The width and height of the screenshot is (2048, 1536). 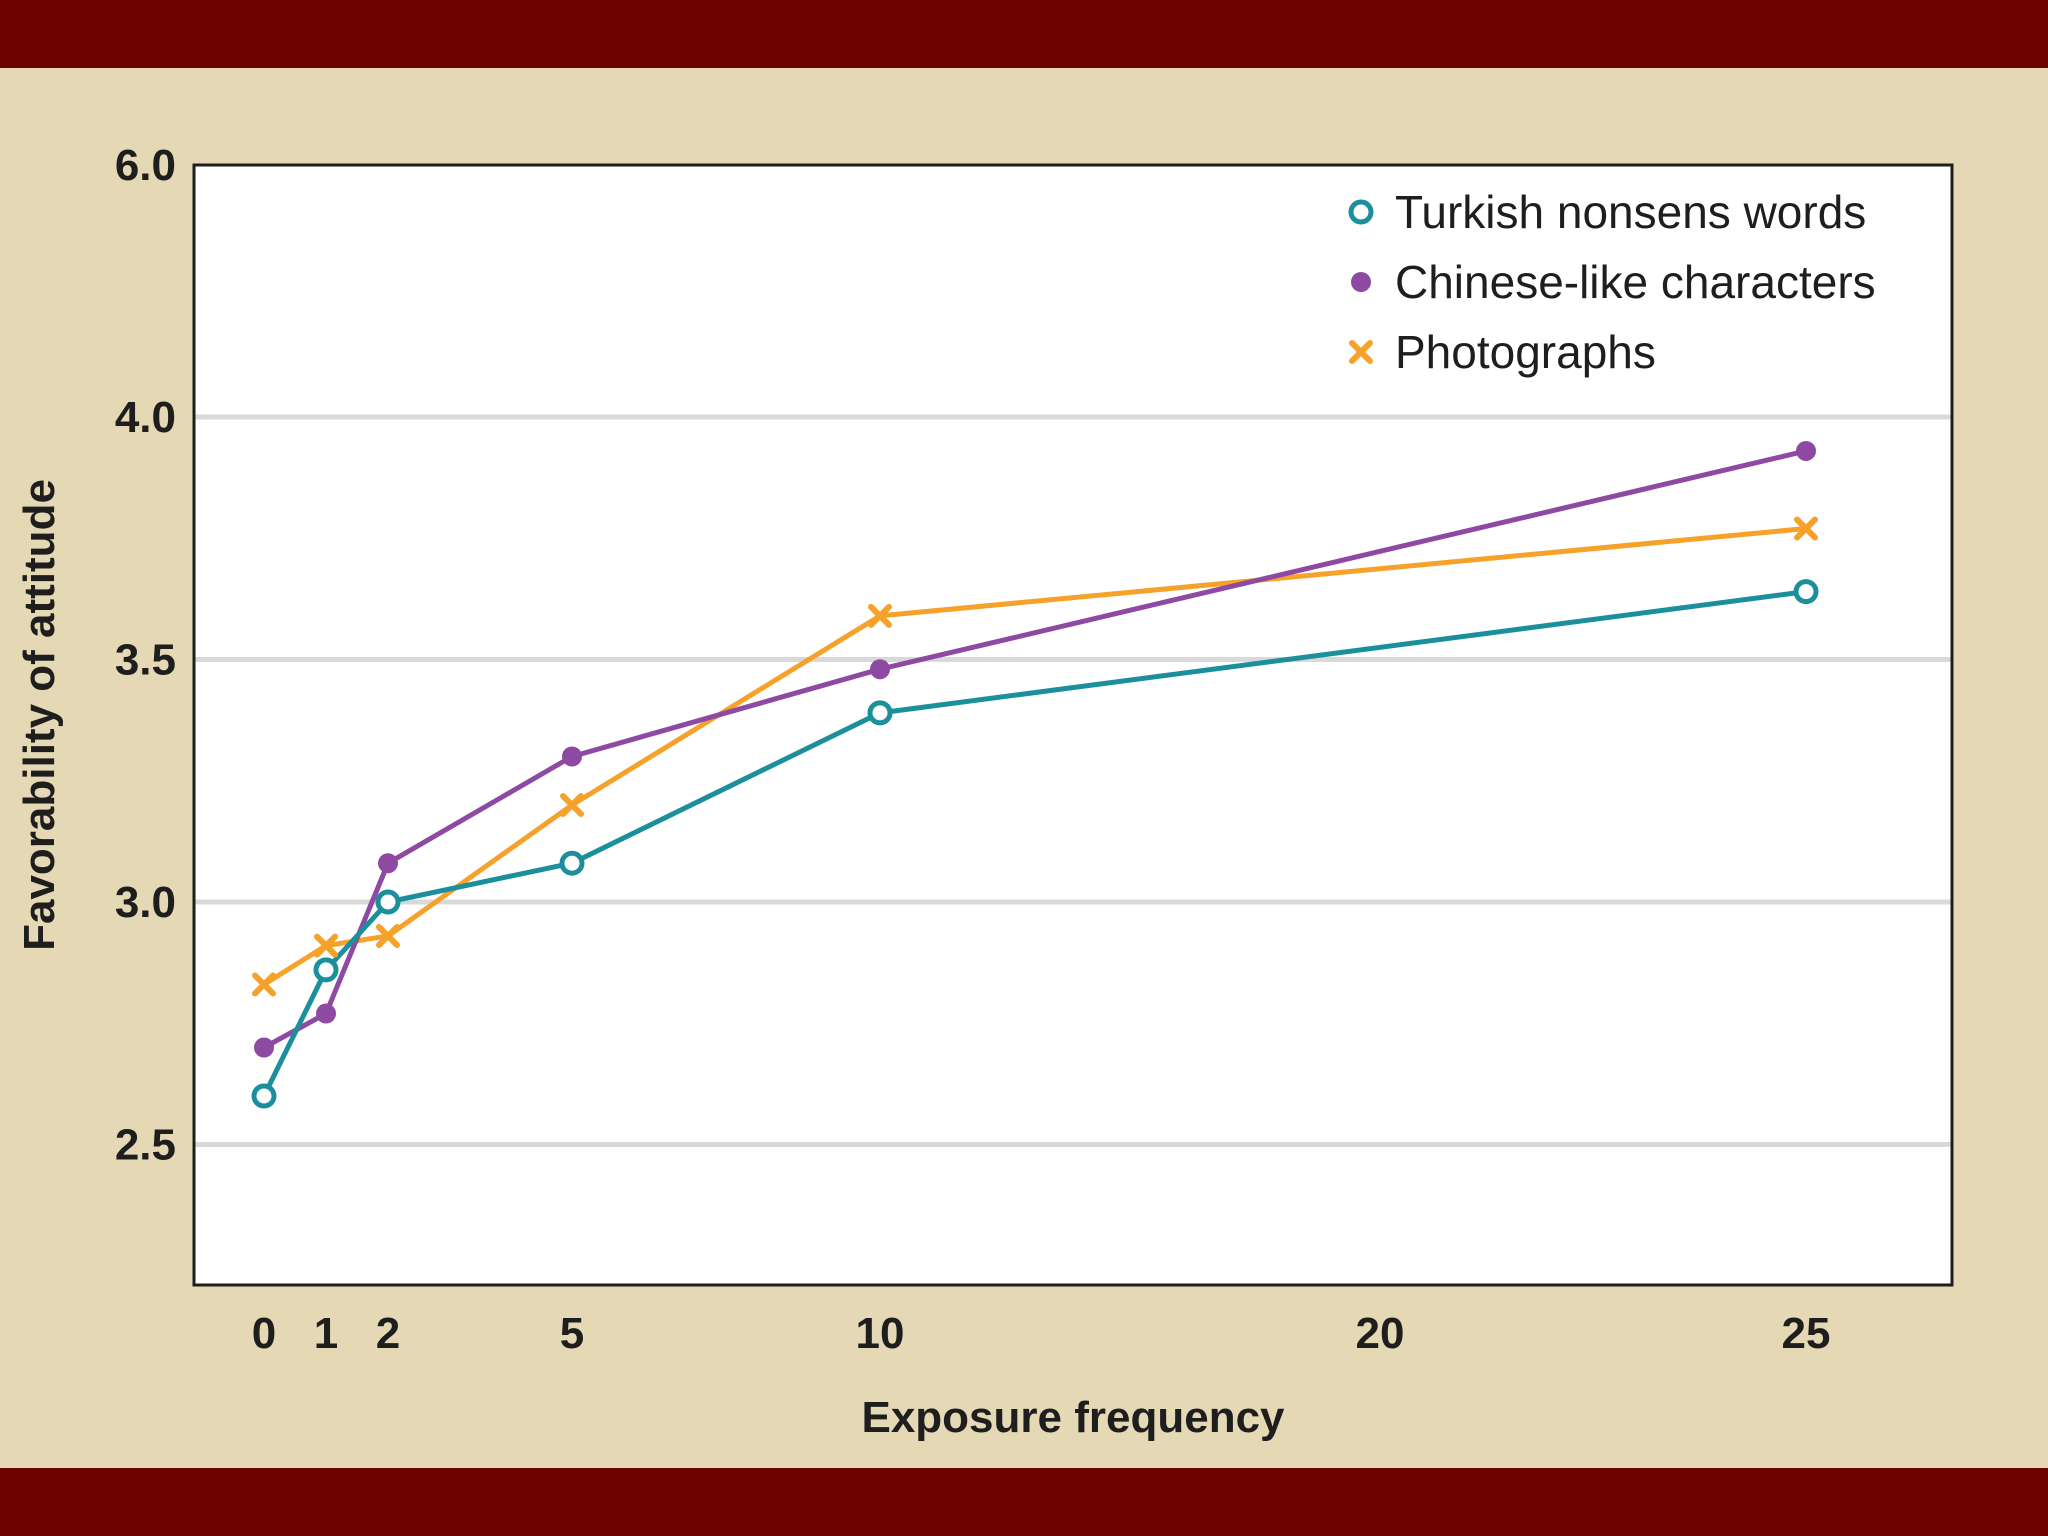 What do you see at coordinates (1380, 1333) in the screenshot?
I see `x-tick-label: 20` at bounding box center [1380, 1333].